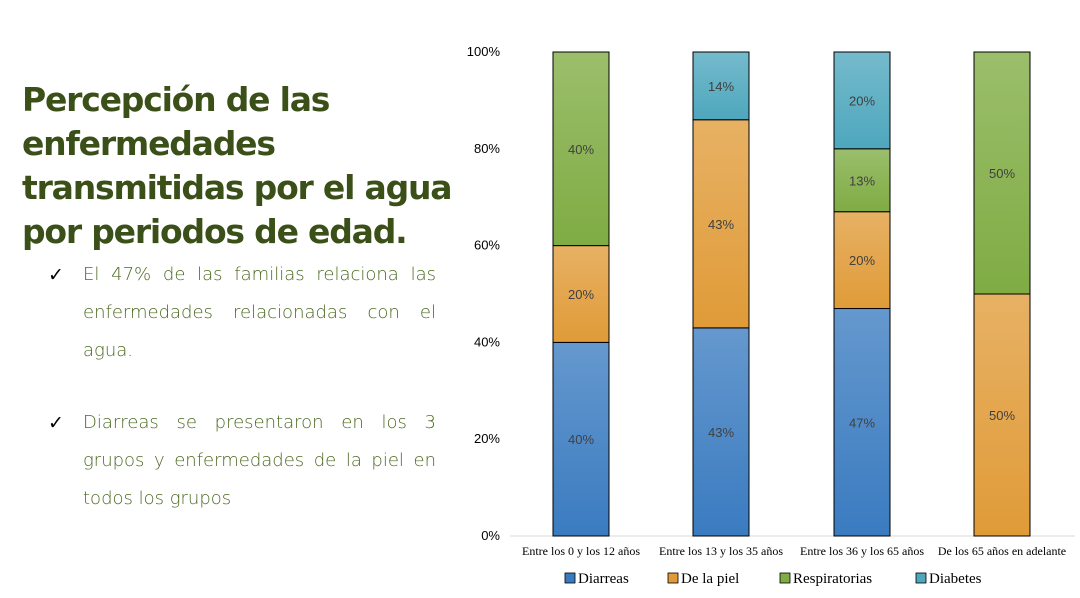 This screenshot has width=1080, height=598. Describe the element at coordinates (487, 341) in the screenshot. I see `y-tick-label: 40%` at that location.